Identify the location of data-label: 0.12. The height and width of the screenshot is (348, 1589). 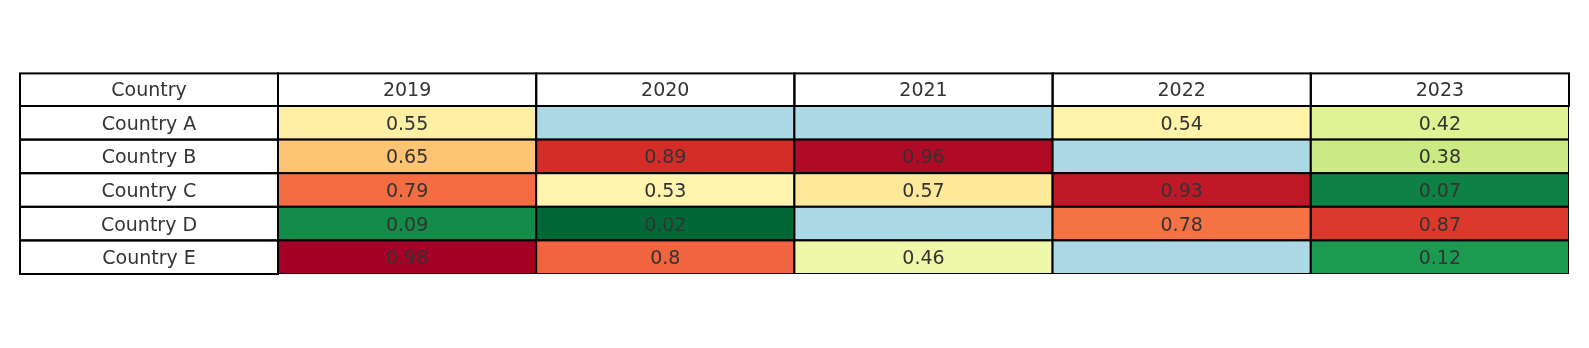
(1440, 257).